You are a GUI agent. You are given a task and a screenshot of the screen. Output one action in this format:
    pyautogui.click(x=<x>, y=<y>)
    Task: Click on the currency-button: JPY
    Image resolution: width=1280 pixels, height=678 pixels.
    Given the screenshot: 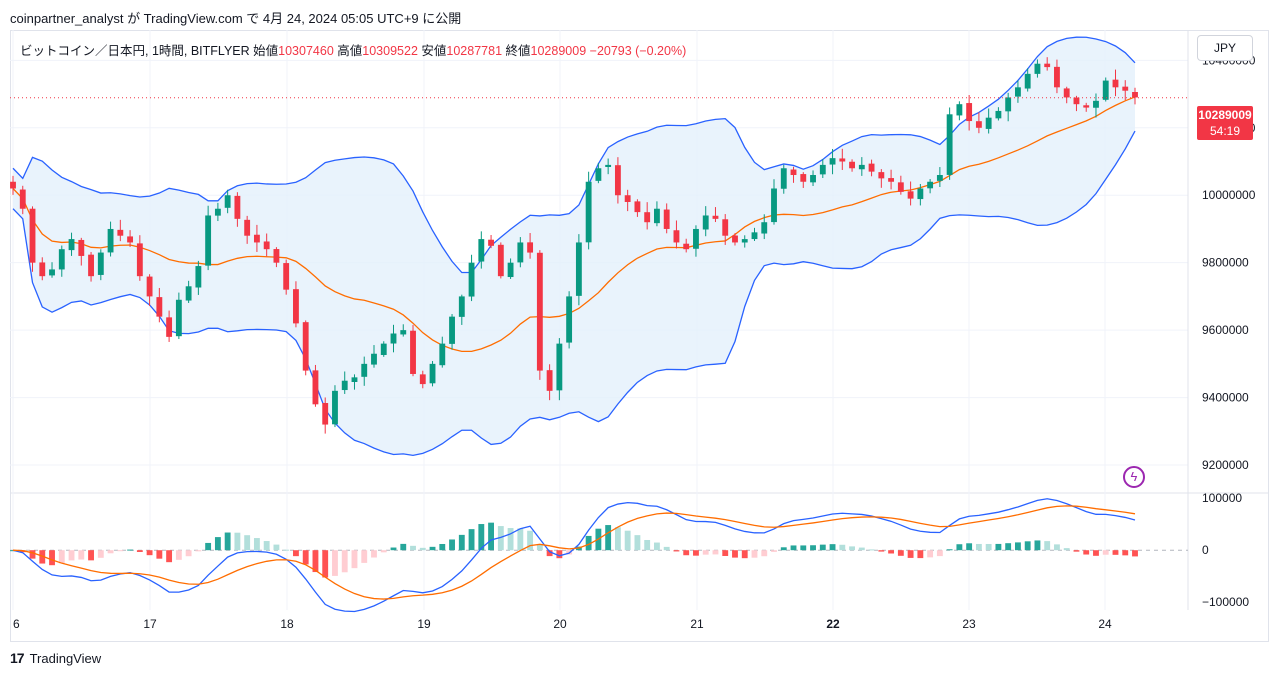 What is the action you would take?
    pyautogui.click(x=1225, y=48)
    